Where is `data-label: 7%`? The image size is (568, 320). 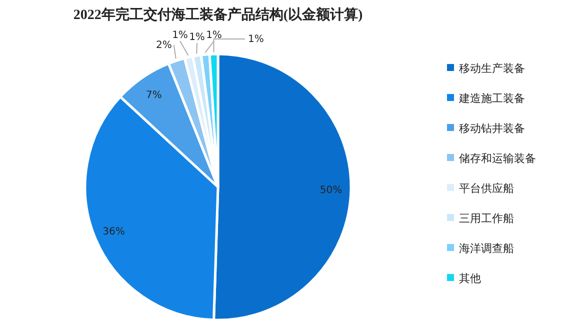 data-label: 7% is located at coordinates (154, 95).